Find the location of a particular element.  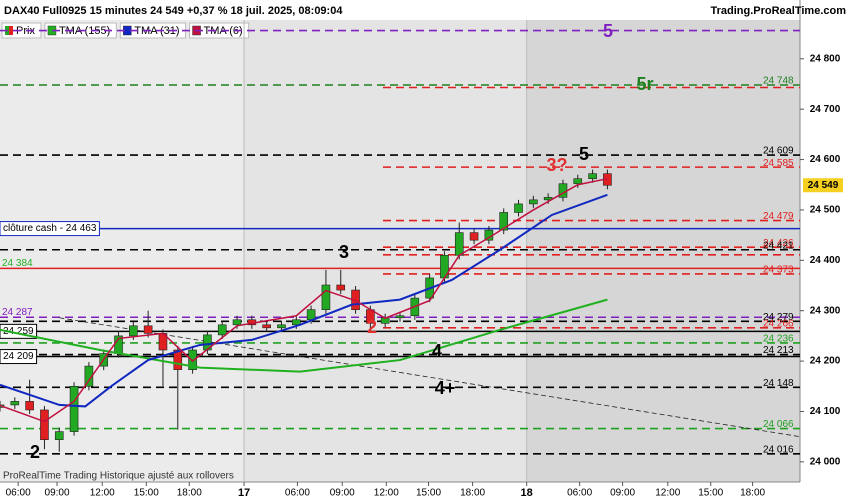

legend-swatch is located at coordinates (11, 30).